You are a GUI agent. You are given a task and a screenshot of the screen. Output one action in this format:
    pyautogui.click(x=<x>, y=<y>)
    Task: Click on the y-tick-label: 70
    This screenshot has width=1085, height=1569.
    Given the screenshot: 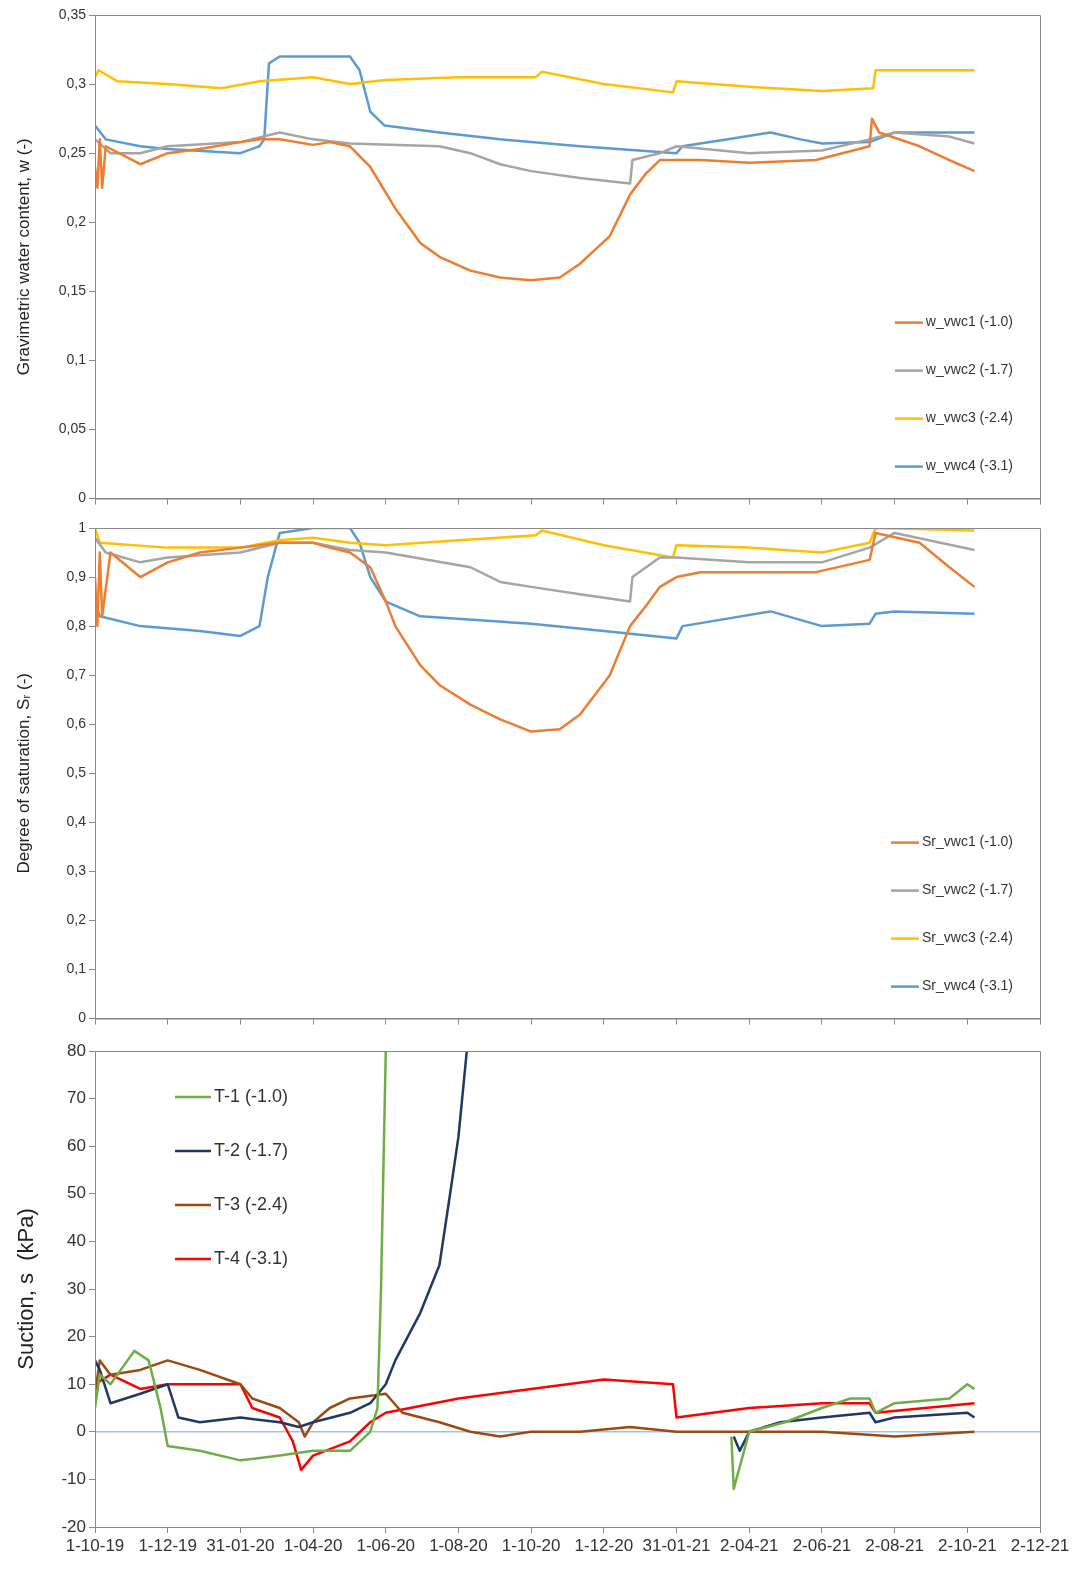 What is the action you would take?
    pyautogui.click(x=76, y=1098)
    